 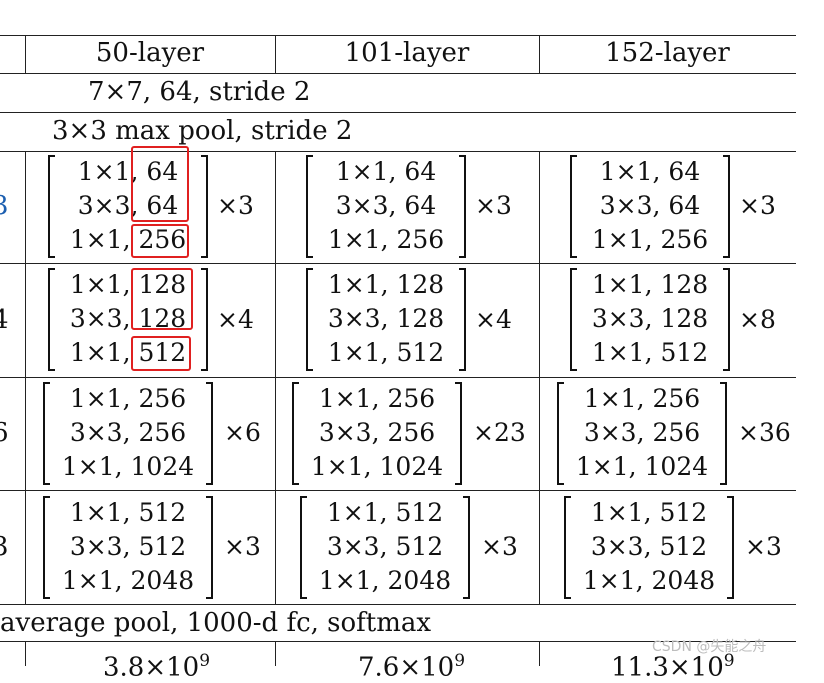 I want to click on rule-top, so click(x=398, y=35).